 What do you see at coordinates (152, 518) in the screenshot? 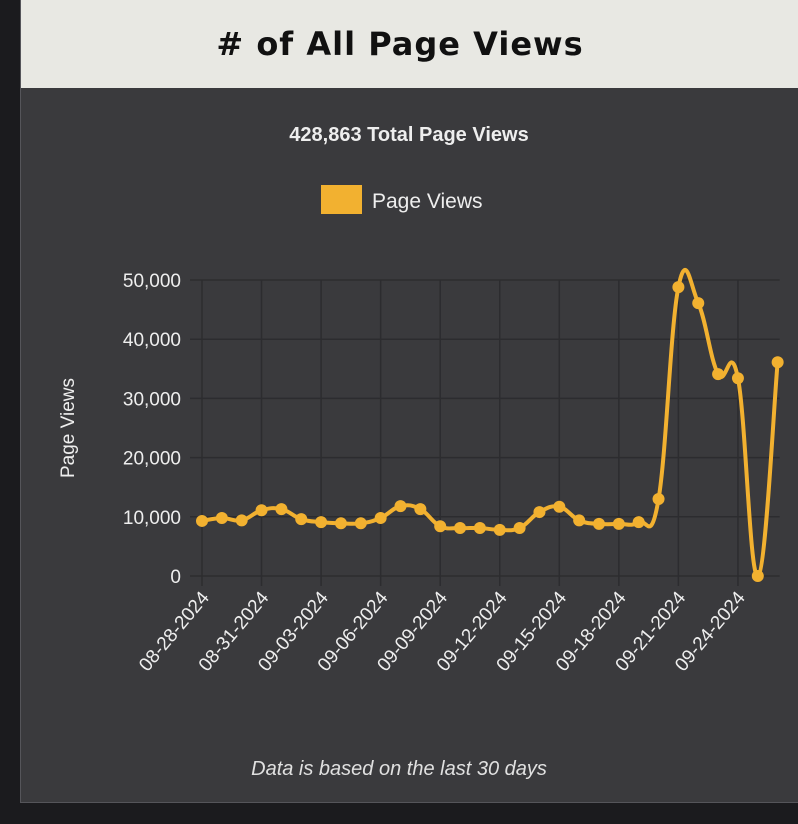
I see `y-tick-label: 10,000` at bounding box center [152, 518].